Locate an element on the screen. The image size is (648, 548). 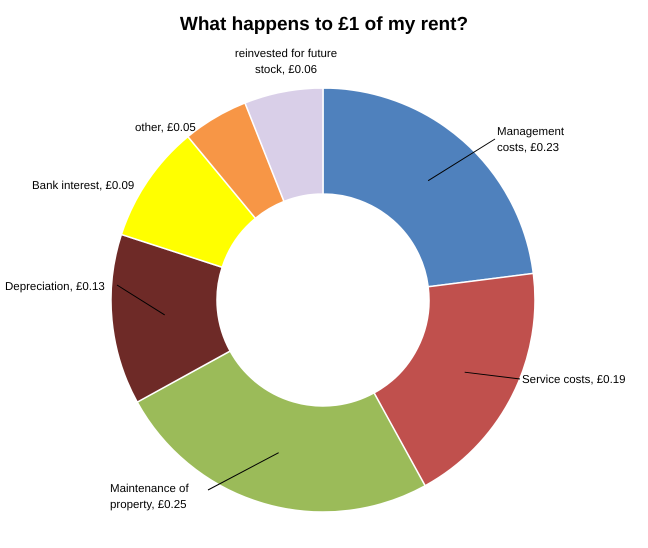
chart-title: What happens to £1 of my rent? is located at coordinates (324, 24).